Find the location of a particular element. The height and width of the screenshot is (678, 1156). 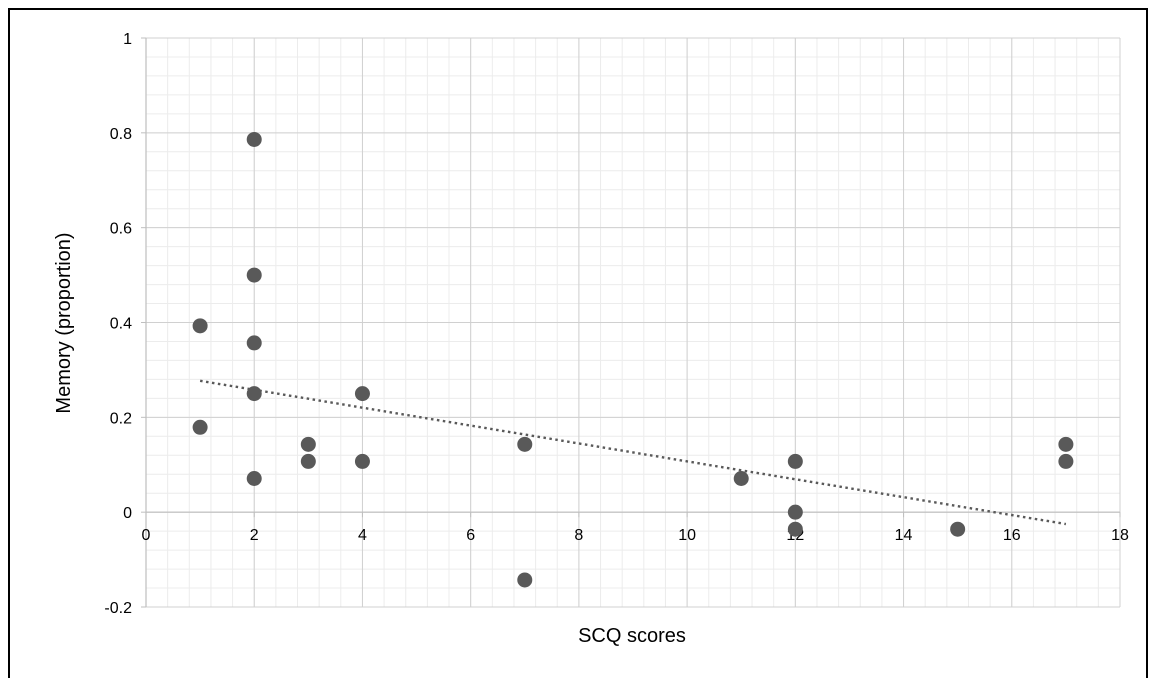

y-tick-label: 0.2 is located at coordinates (121, 418).